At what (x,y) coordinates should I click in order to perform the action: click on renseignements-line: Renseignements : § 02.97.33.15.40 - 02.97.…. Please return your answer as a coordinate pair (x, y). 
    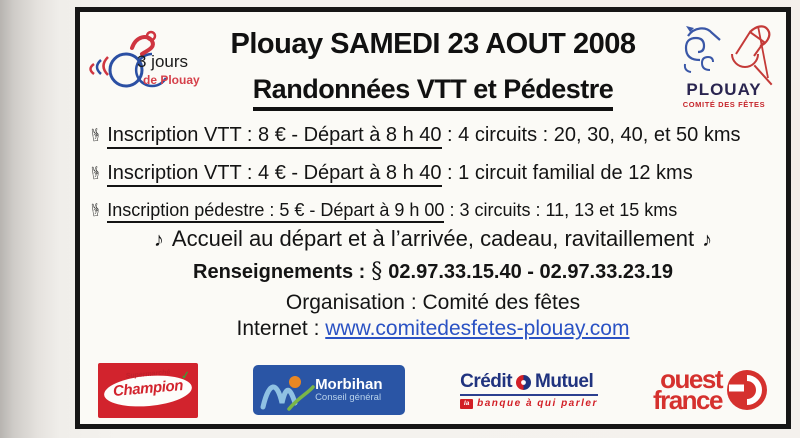
    Looking at the image, I should click on (433, 271).